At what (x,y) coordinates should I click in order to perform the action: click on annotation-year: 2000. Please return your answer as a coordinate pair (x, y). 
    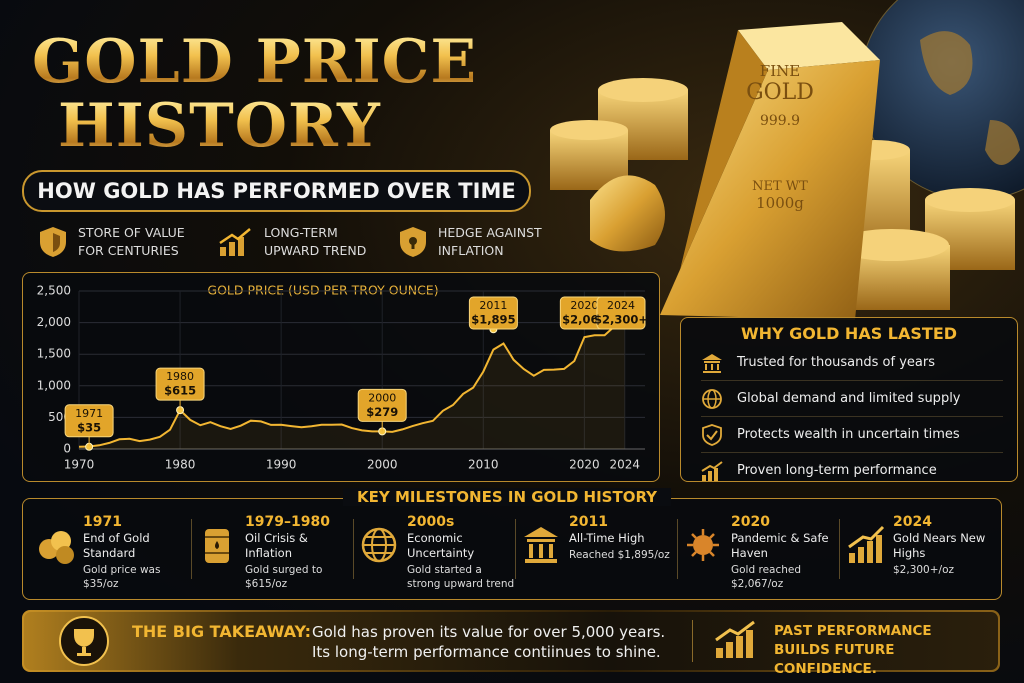
    Looking at the image, I should click on (382, 397).